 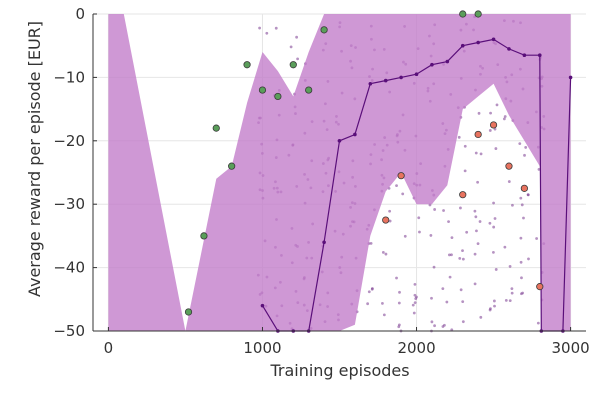 I want to click on y-axis-title: Average reward per episode [EUR], so click(x=34, y=159).